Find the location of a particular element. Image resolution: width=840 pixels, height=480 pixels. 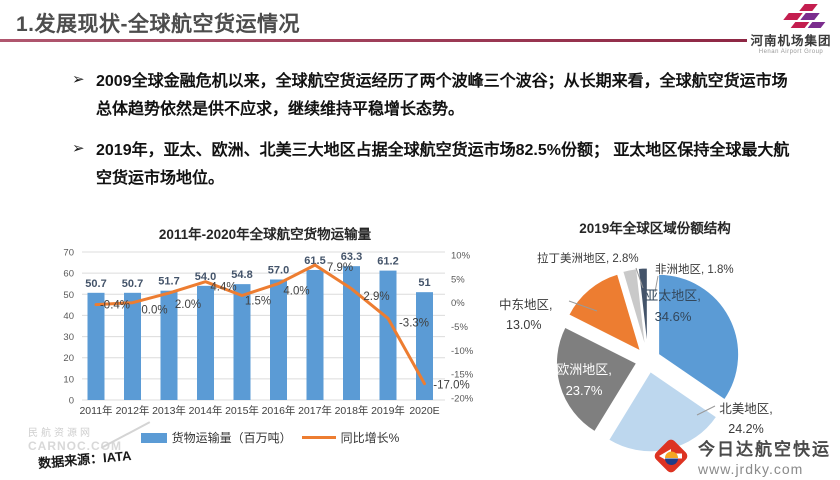

jrdky-logo: 今日达航空快运 www.jrdky.com is located at coordinates (740, 456).